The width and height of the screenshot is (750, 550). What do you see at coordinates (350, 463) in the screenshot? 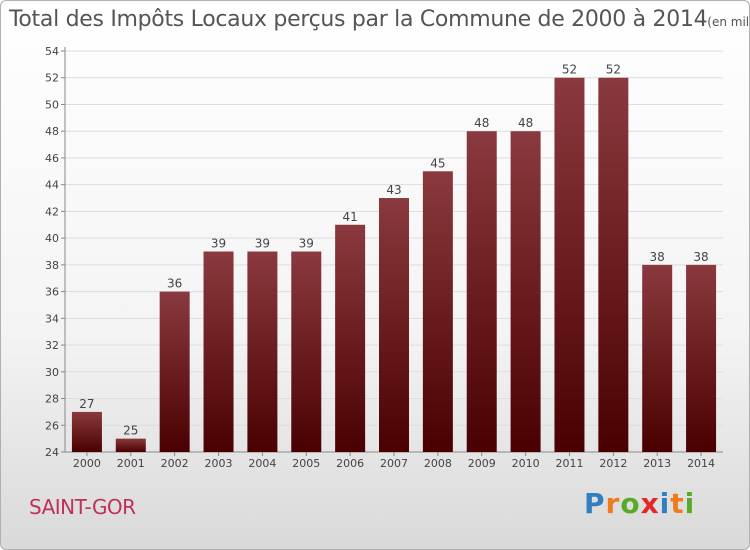
I see `x-tick-label: 2006` at bounding box center [350, 463].